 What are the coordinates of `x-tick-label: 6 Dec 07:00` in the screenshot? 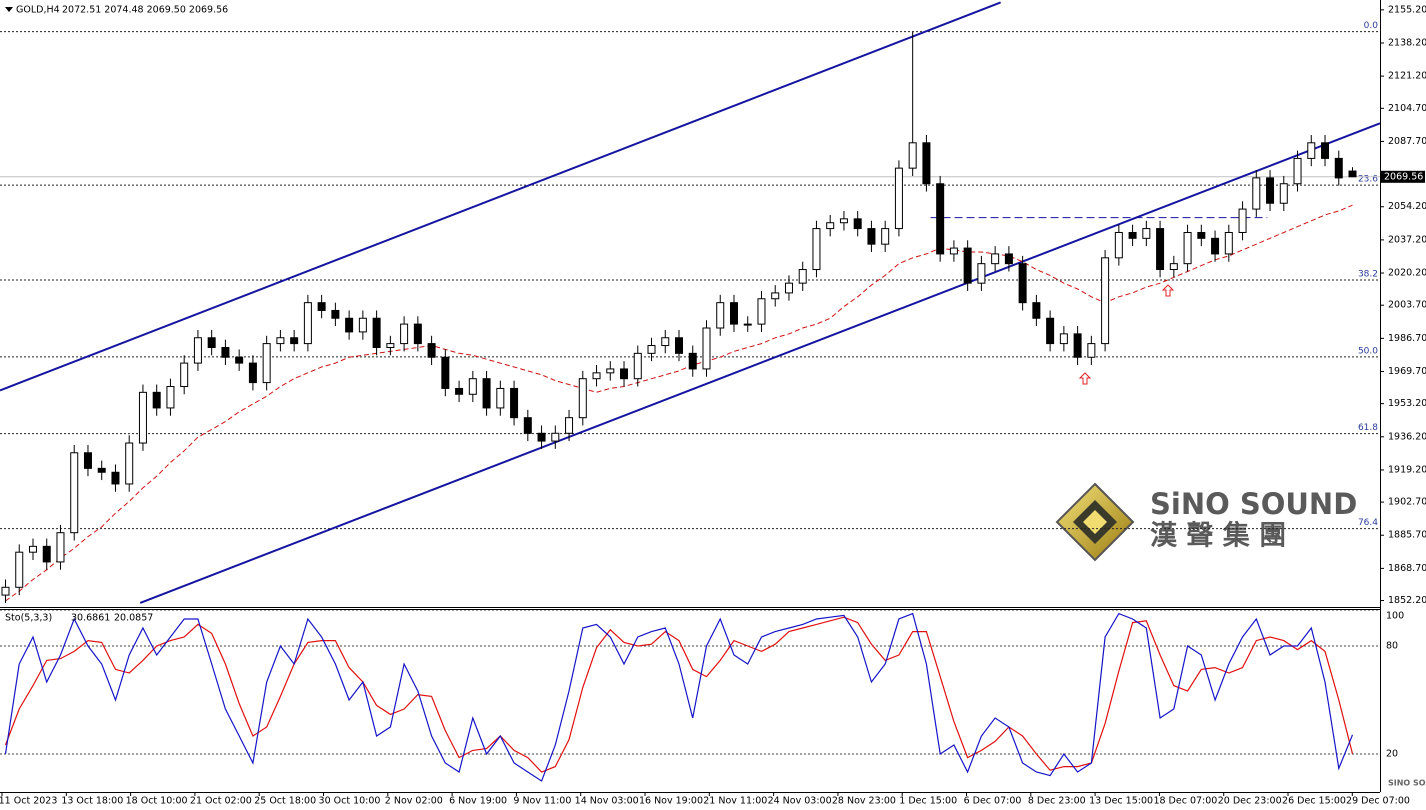 It's located at (993, 801).